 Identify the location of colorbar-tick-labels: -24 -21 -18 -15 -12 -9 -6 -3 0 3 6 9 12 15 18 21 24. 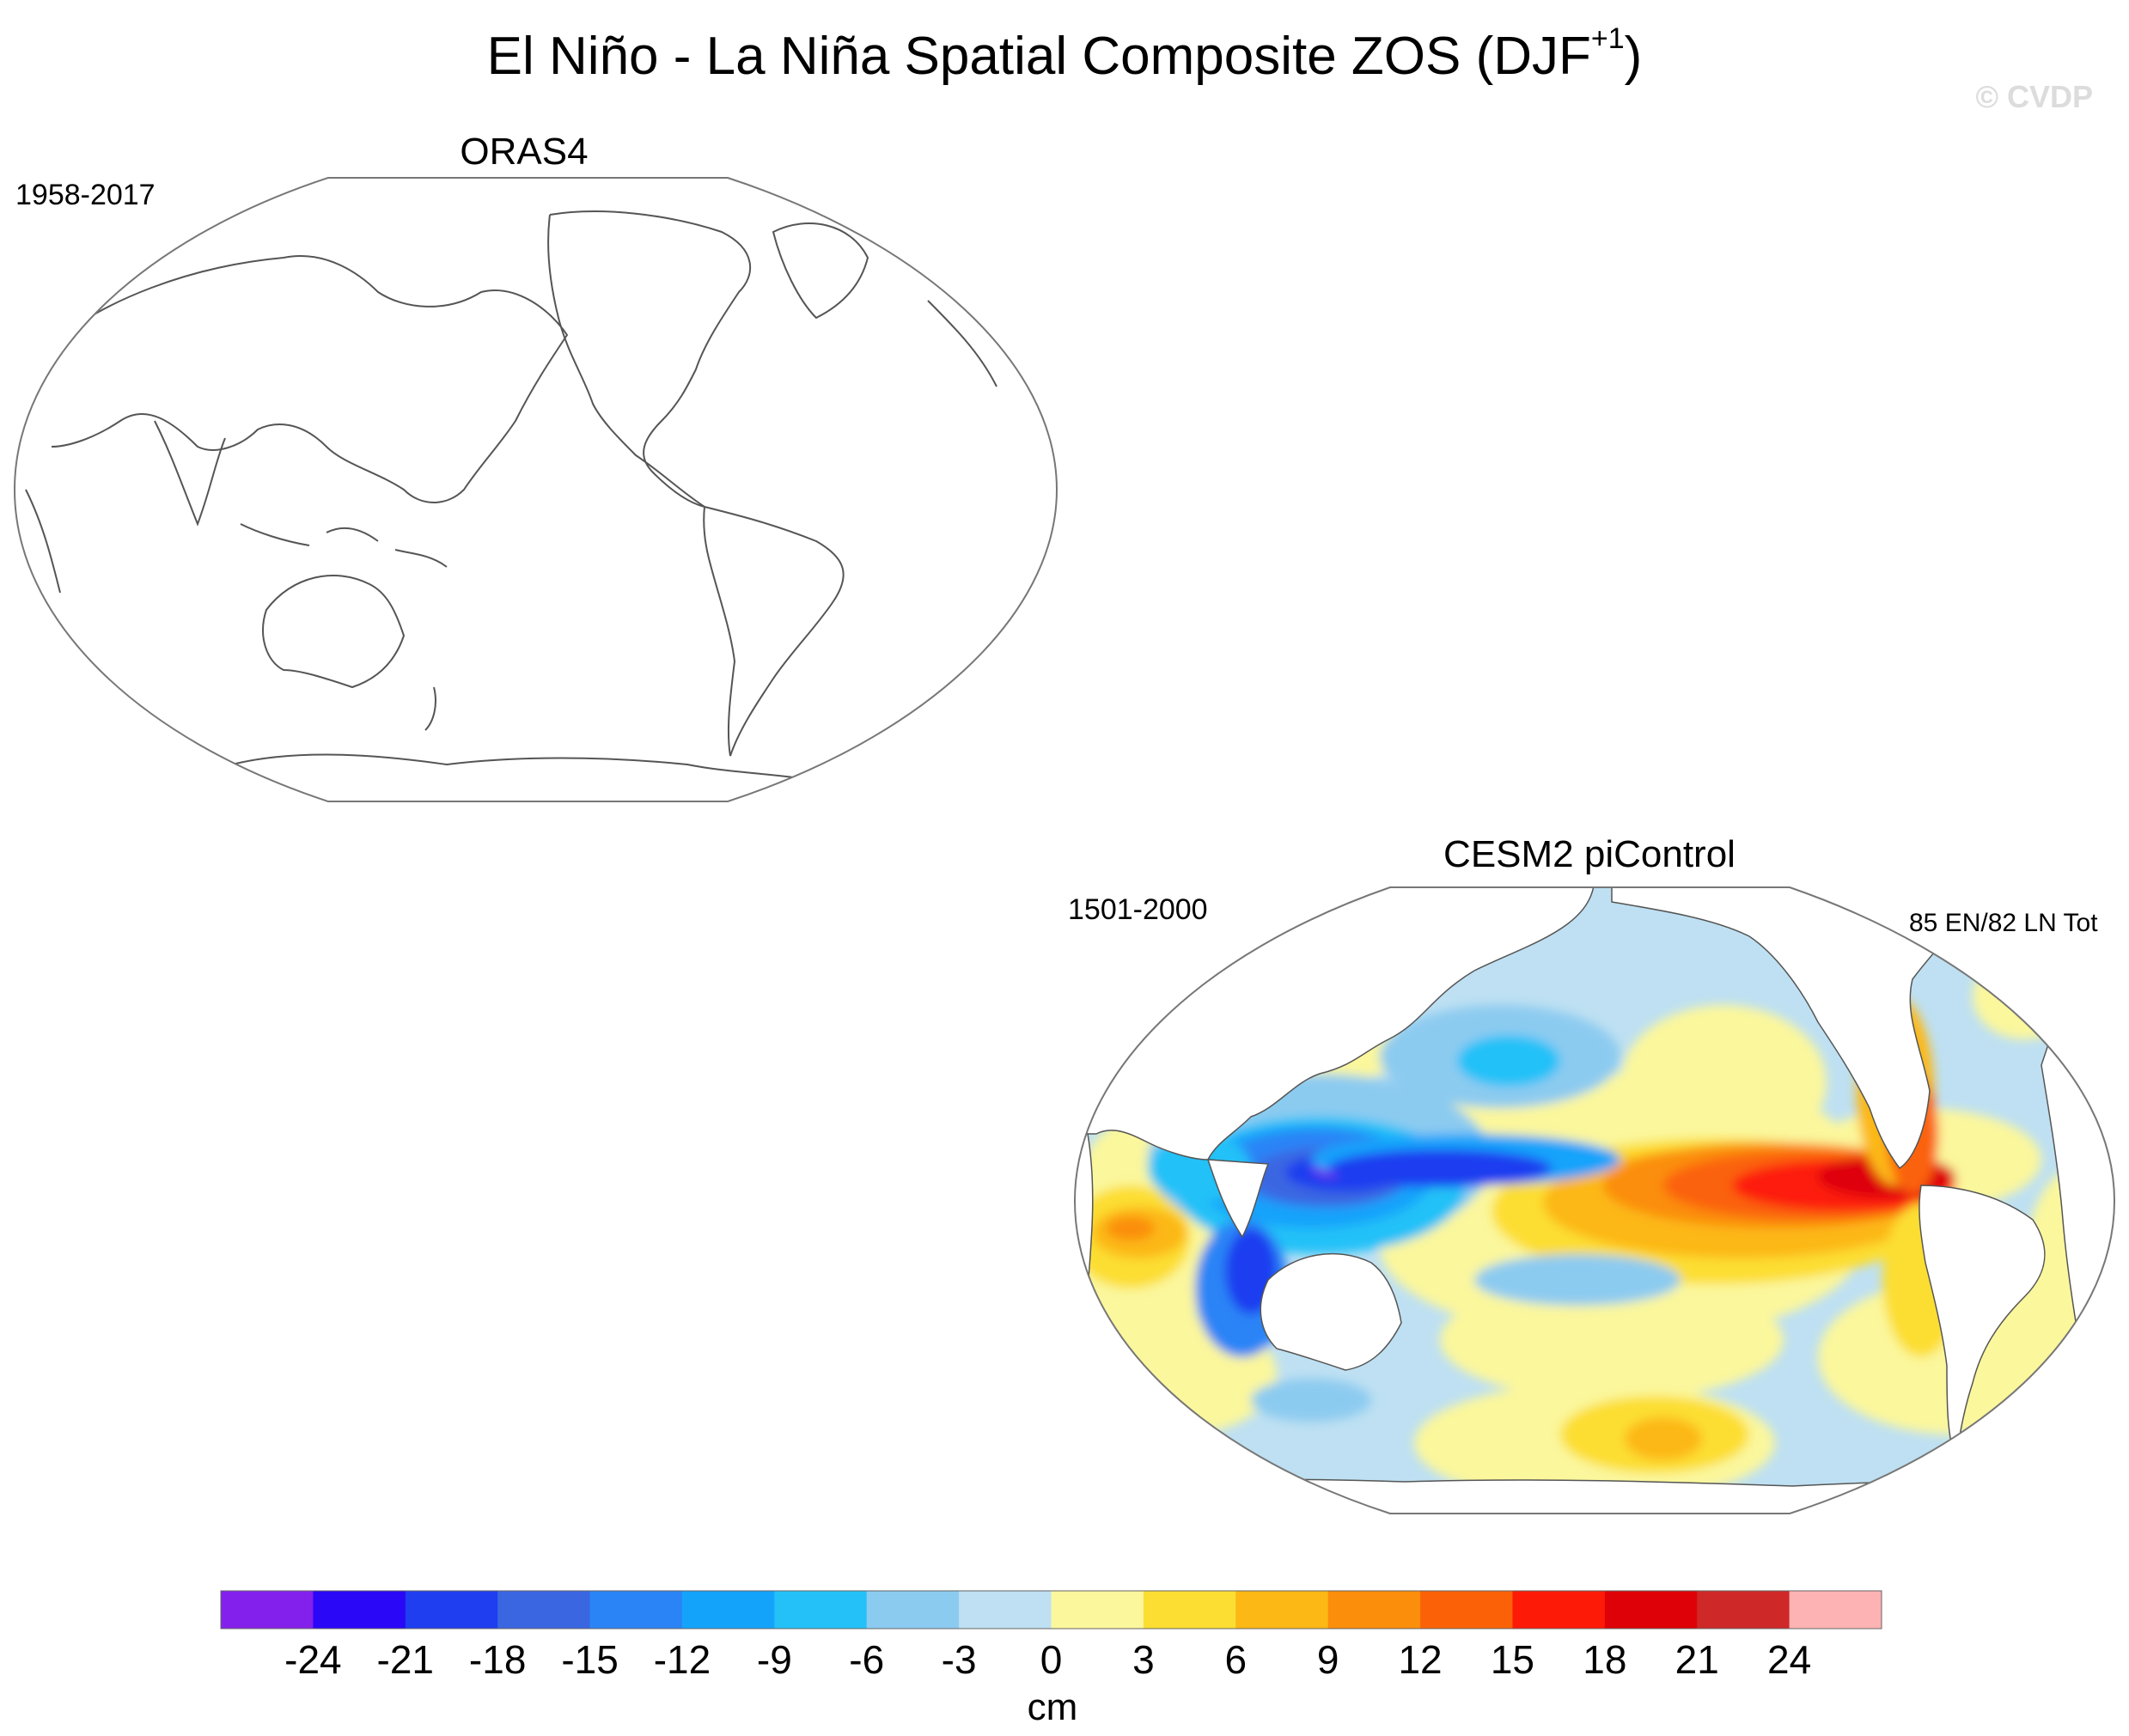
(1047, 1659).